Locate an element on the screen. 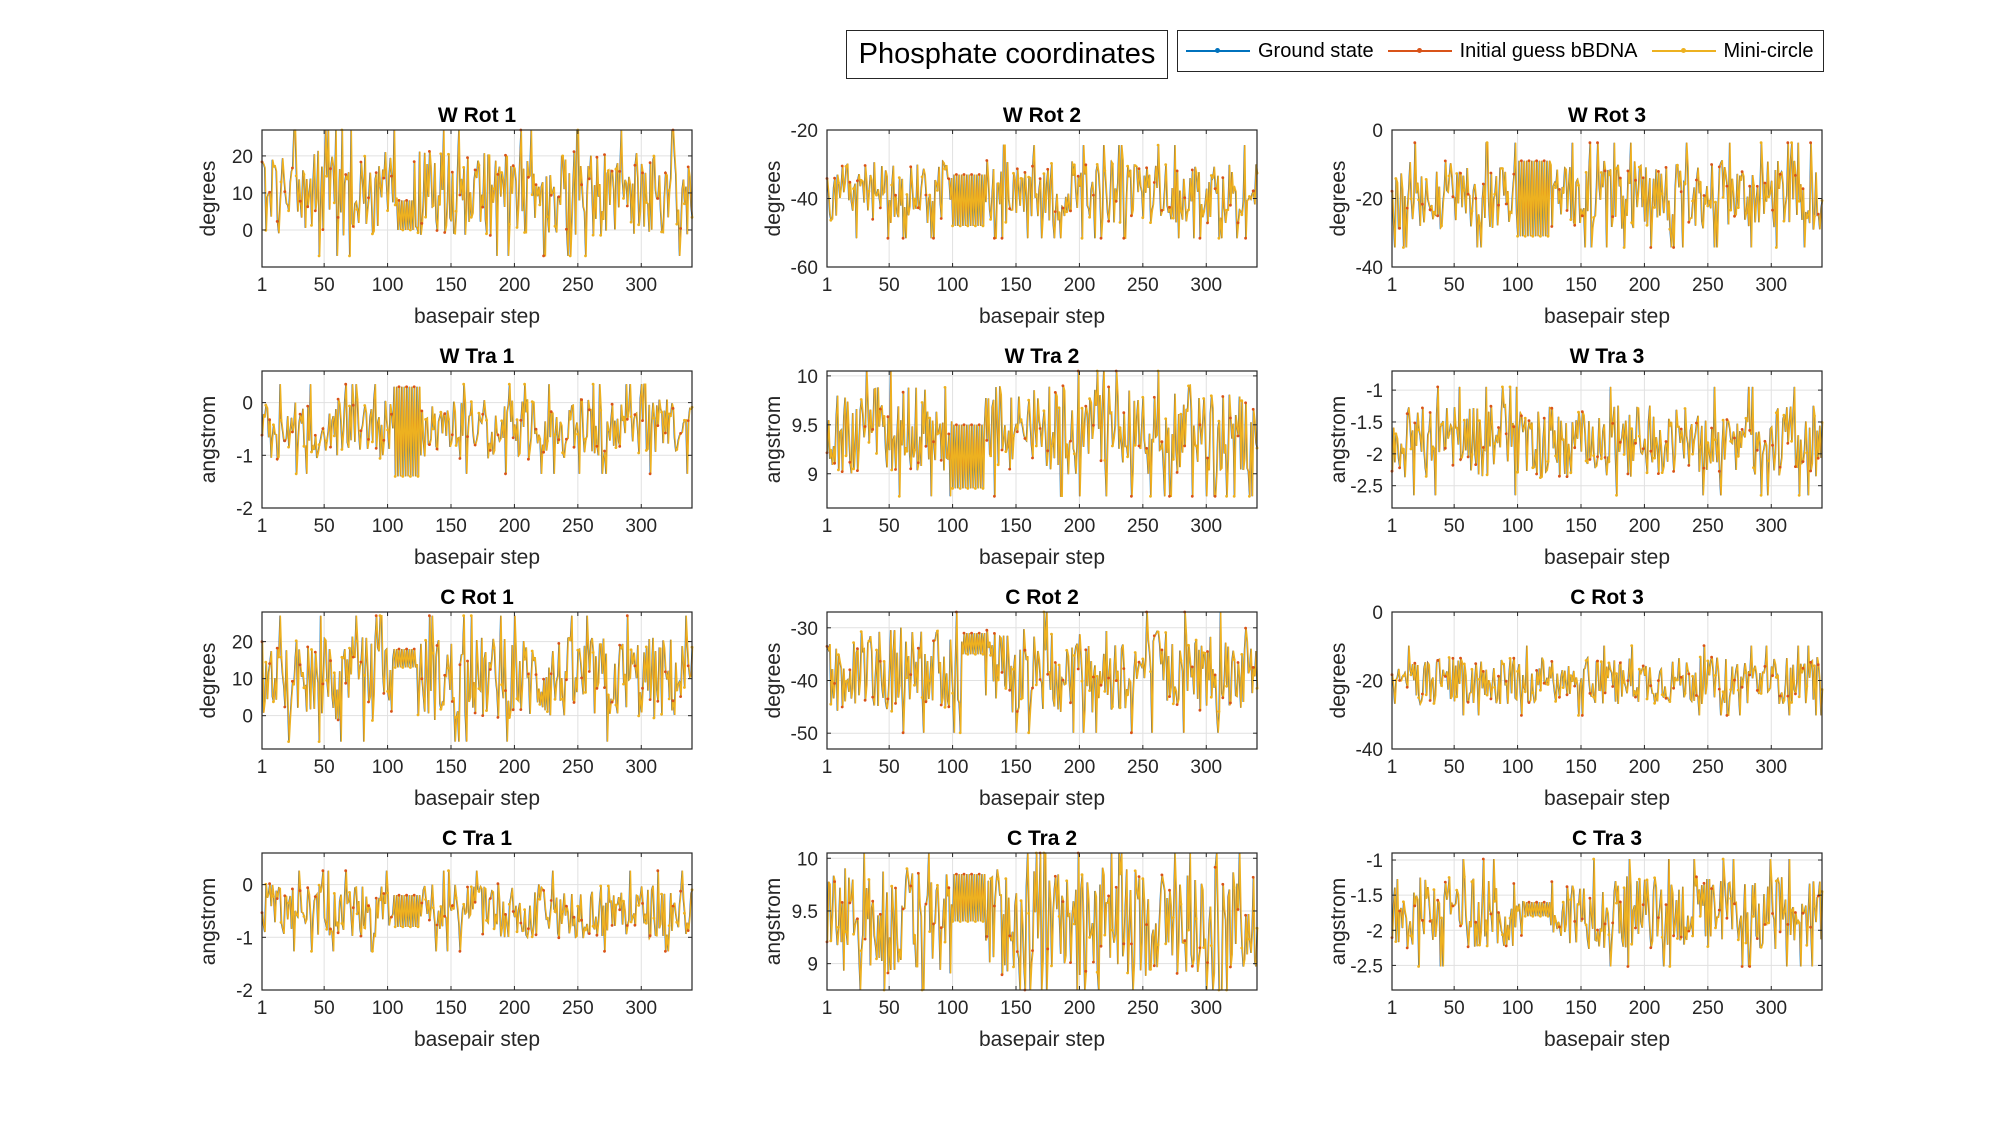 This screenshot has width=2000, height=1125. y-axis-label: angstrom is located at coordinates (1338, 440).